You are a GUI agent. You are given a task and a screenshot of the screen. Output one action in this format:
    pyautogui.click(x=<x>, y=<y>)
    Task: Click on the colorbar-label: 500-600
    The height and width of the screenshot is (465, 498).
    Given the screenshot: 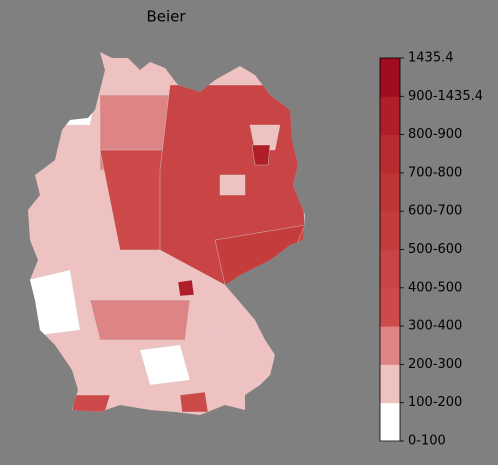 What is the action you would take?
    pyautogui.click(x=435, y=249)
    